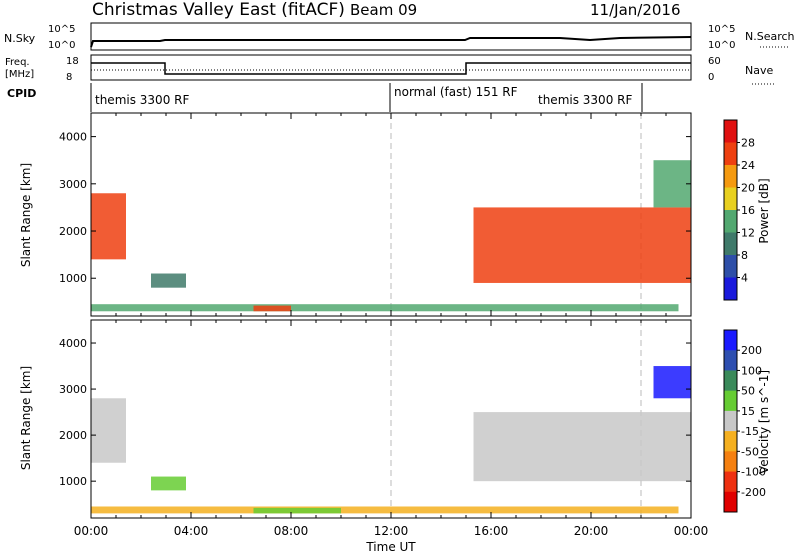  What do you see at coordinates (19, 74) in the screenshot?
I see `freq-label-2: [MHz]` at bounding box center [19, 74].